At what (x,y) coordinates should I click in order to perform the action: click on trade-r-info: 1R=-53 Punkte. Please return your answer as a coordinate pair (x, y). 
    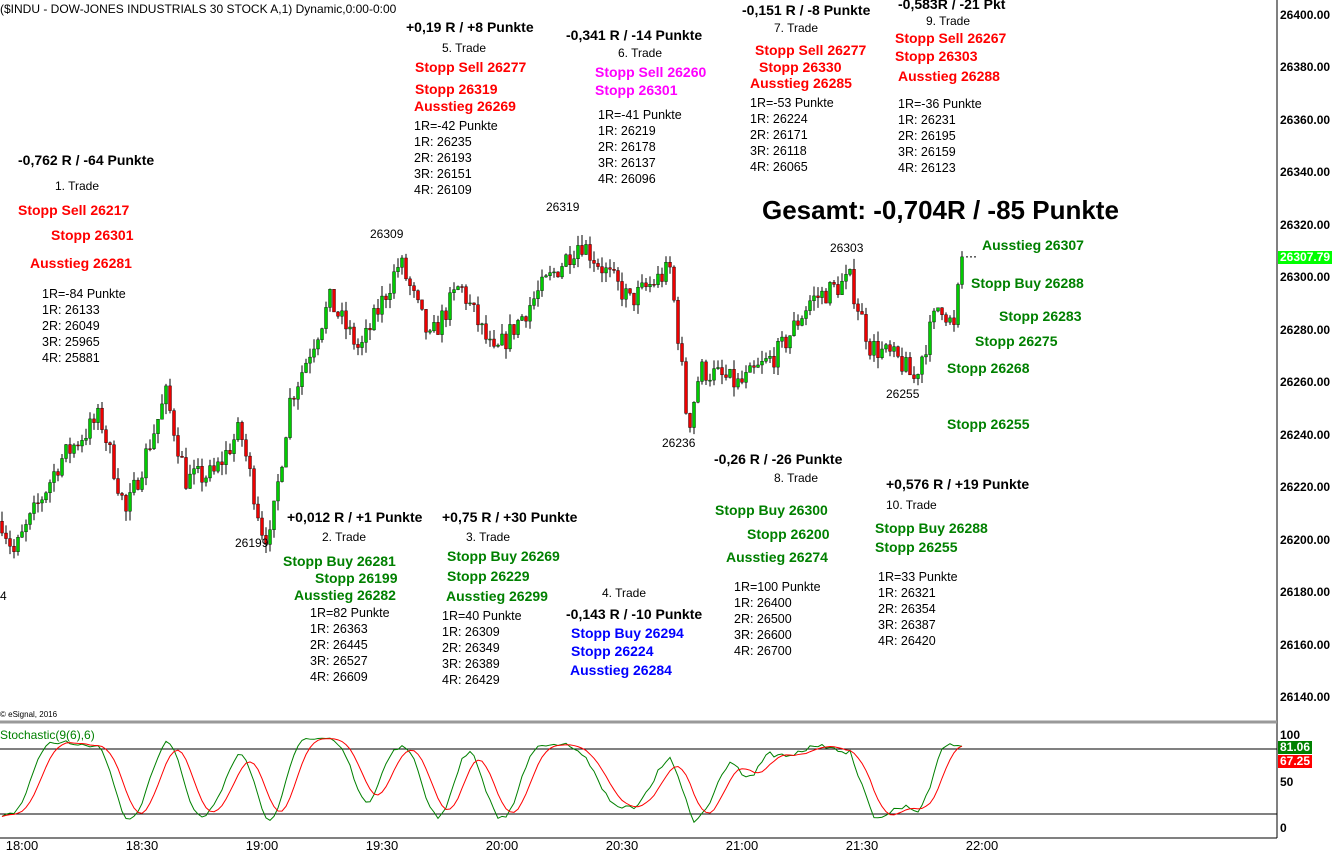
    Looking at the image, I should click on (792, 103).